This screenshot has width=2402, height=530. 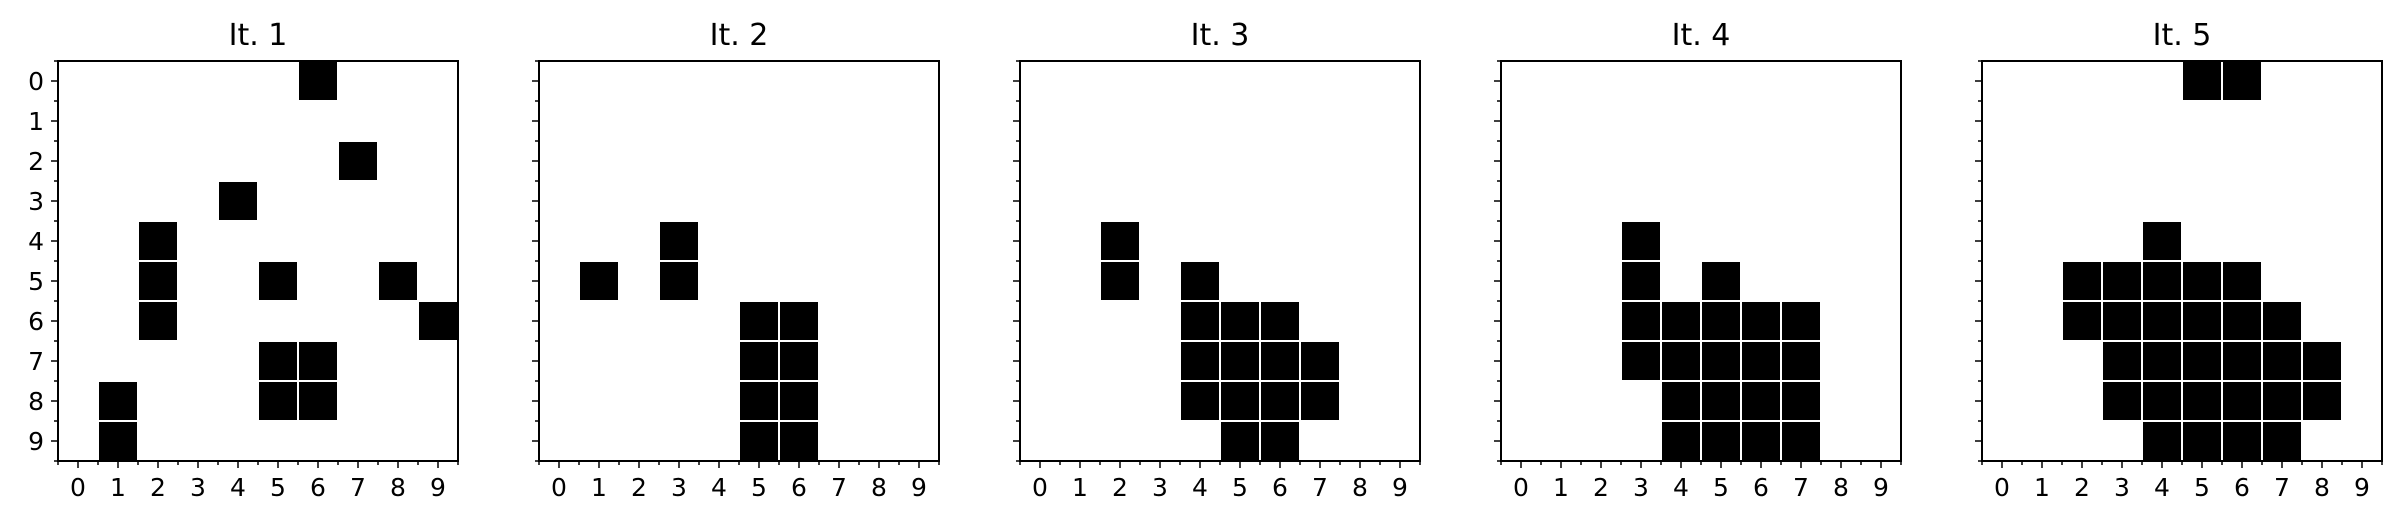 I want to click on x-tick-label: 7, so click(x=2282, y=487).